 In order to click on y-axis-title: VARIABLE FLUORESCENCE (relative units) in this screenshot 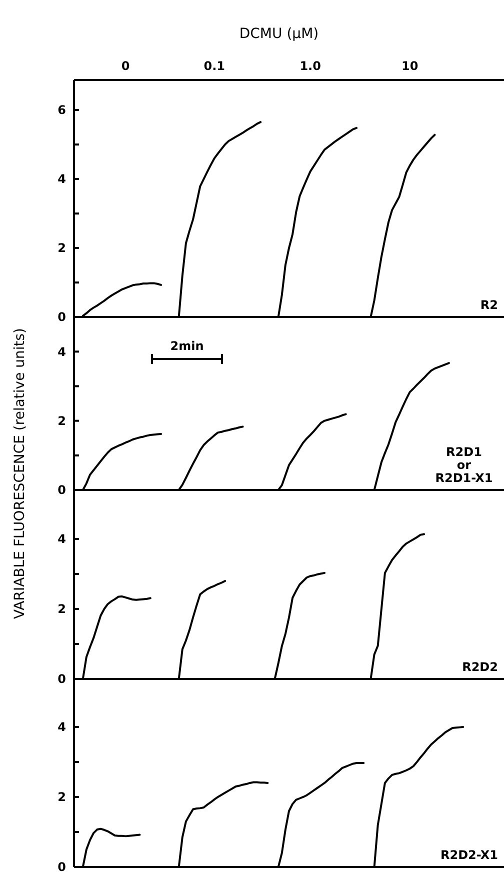, I will do `click(20, 474)`.